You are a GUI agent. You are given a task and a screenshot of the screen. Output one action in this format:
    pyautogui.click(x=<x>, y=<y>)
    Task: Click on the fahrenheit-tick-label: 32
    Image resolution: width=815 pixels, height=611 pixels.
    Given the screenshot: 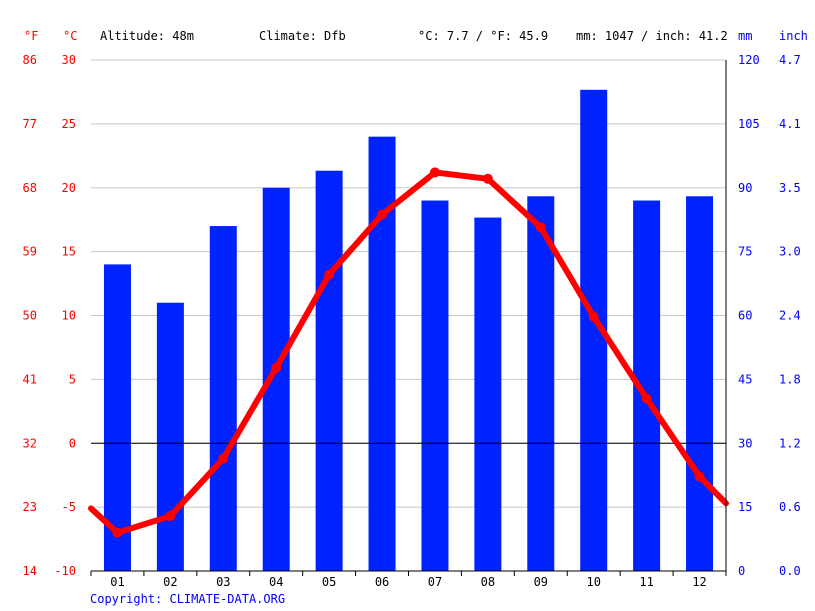 What is the action you would take?
    pyautogui.click(x=30, y=443)
    